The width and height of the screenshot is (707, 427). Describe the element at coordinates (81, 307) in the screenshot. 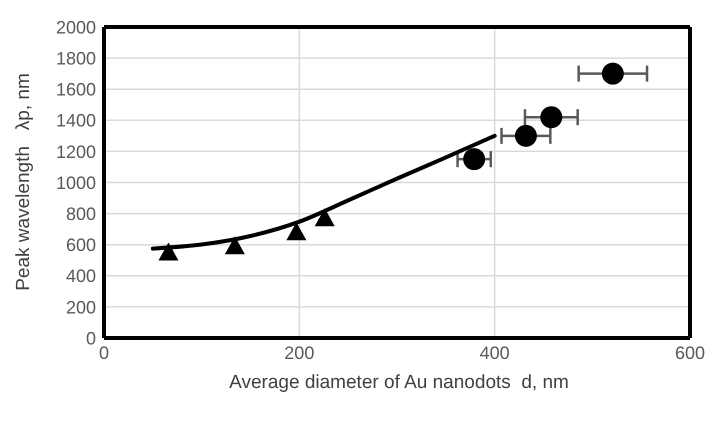

I see `y-tick-label: 200` at that location.